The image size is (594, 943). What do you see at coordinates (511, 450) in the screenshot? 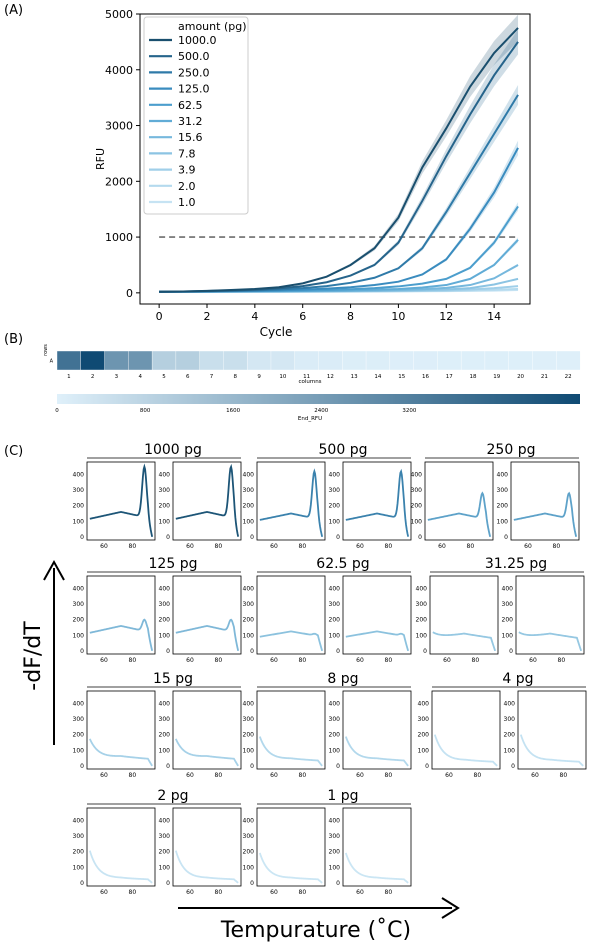
I see `group-title: 250 pg` at bounding box center [511, 450].